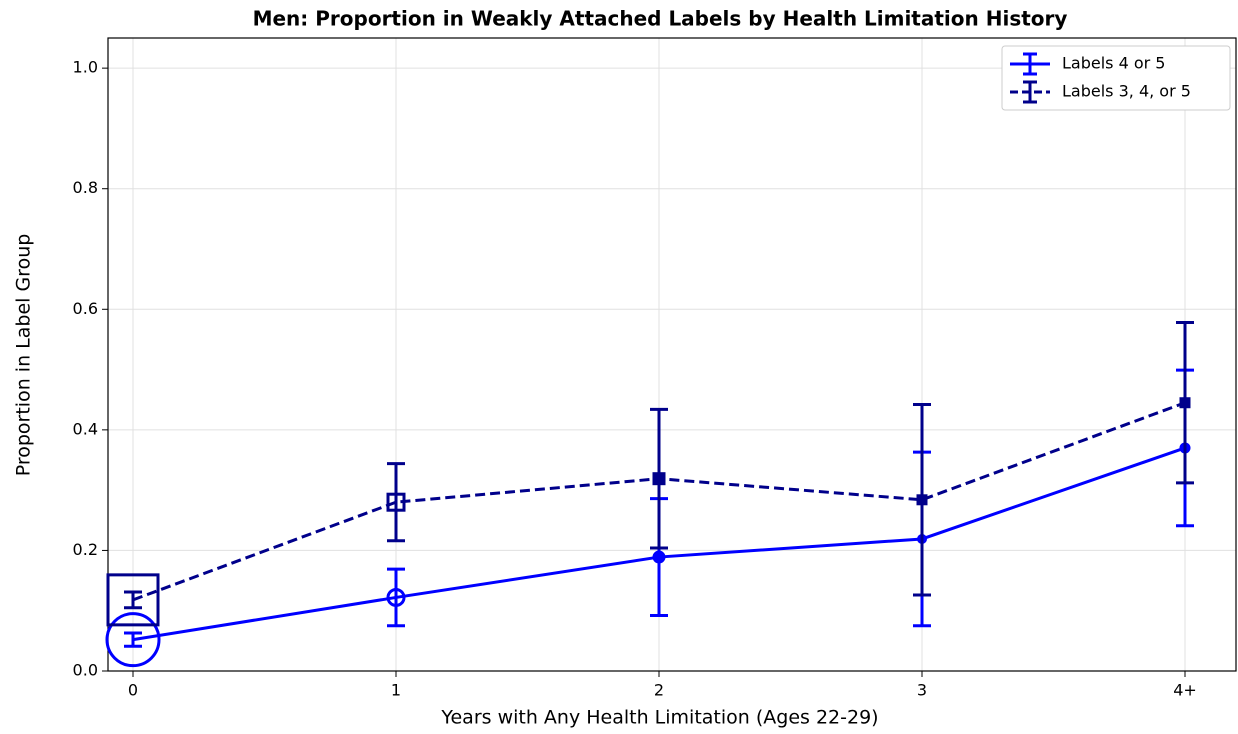  Describe the element at coordinates (85, 670) in the screenshot. I see `y-tick-label: 0.0` at that location.